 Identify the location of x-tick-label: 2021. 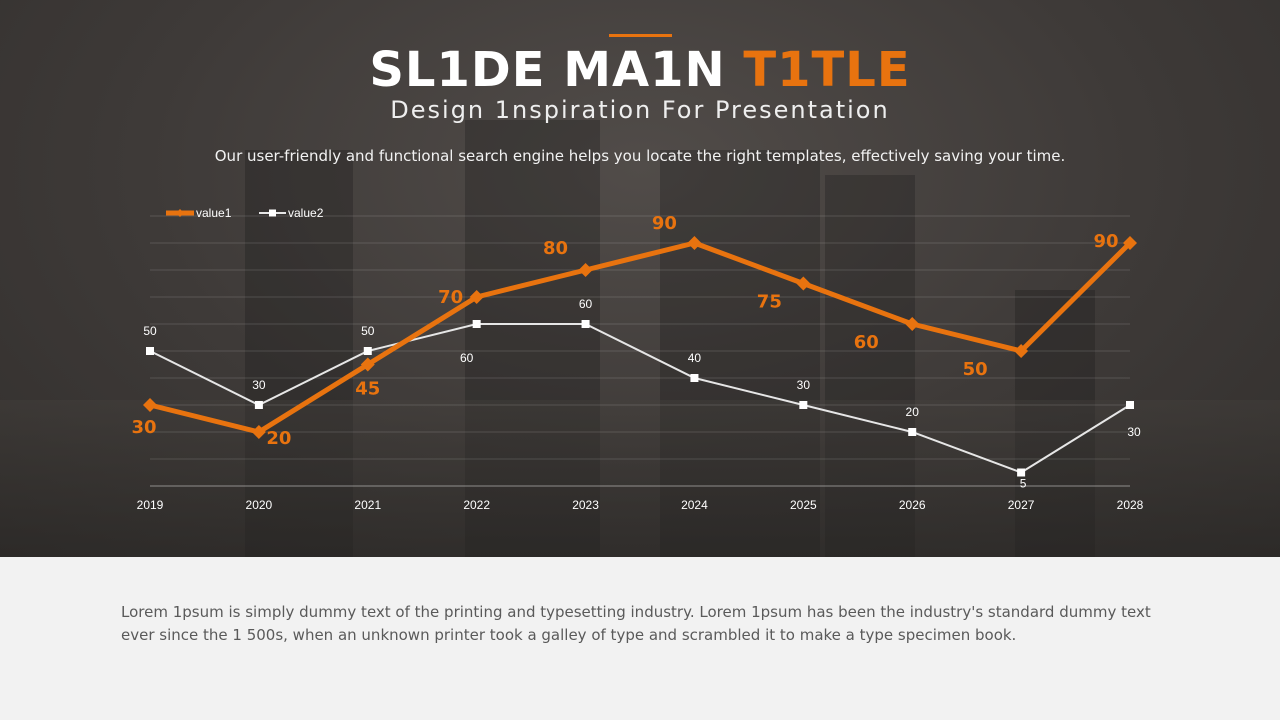
(367, 505).